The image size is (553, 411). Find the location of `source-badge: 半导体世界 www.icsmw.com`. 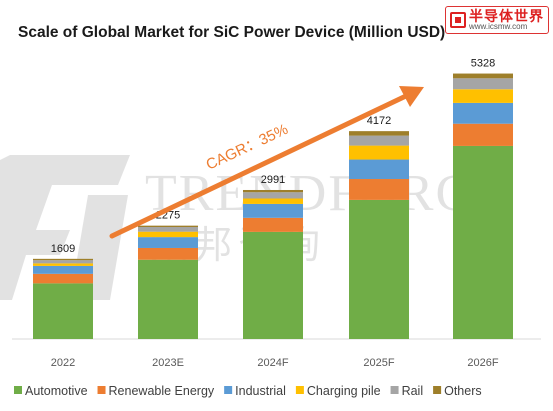

source-badge: 半导体世界 www.icsmw.com is located at coordinates (497, 20).